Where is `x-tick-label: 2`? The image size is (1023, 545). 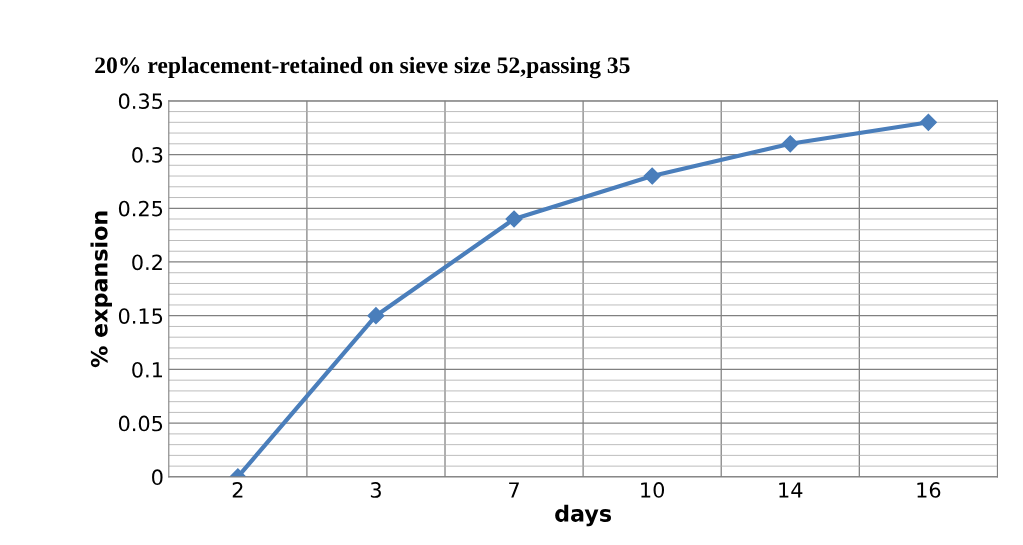 x-tick-label: 2 is located at coordinates (237, 490).